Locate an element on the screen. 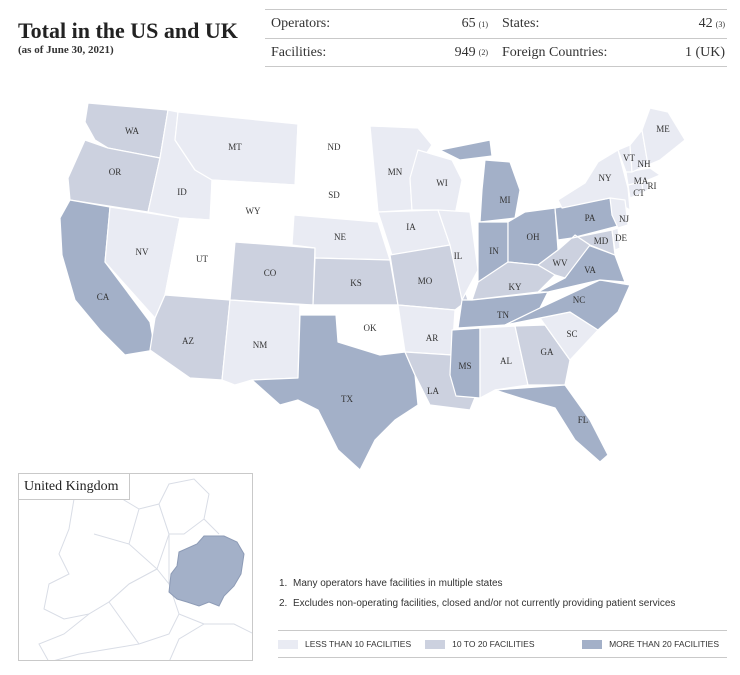  state-ma is located at coordinates (643, 176).